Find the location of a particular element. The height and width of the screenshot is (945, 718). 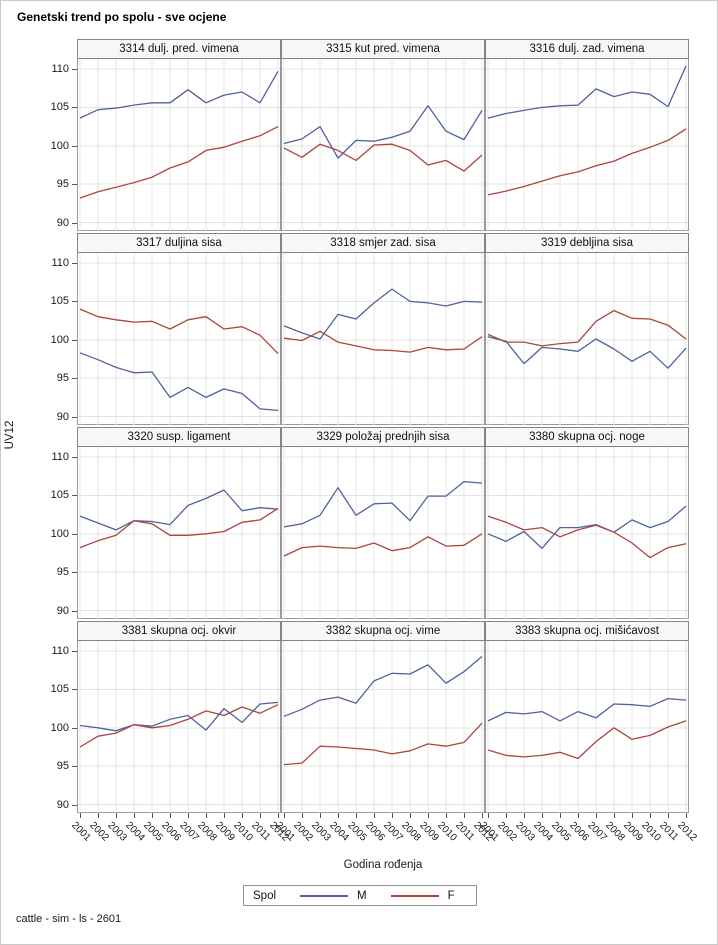

panel-3318: 3318 smjer zad. sisa is located at coordinates (383, 329).